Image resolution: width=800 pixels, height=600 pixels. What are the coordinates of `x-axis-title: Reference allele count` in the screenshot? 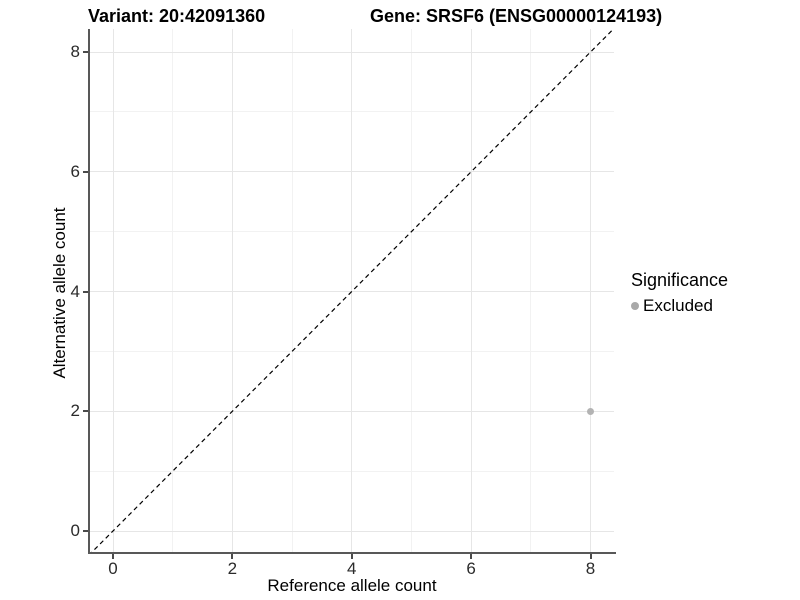 It's located at (352, 585).